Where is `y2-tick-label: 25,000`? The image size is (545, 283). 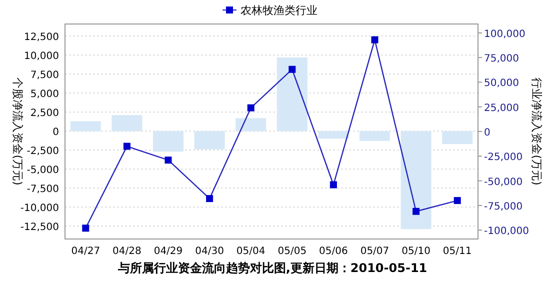 y2-tick-label: 25,000 is located at coordinates (501, 108).